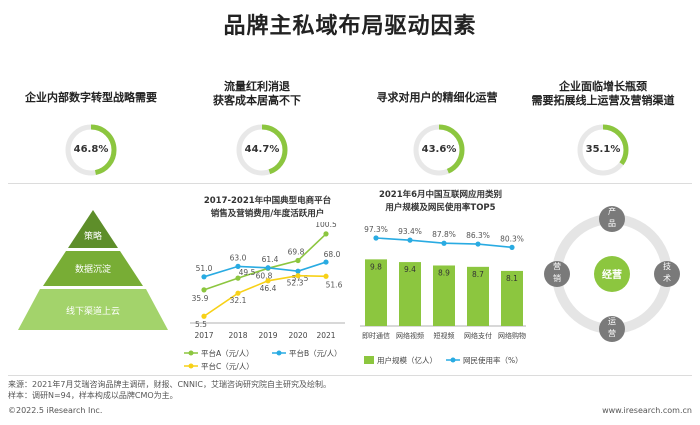 The image size is (700, 425). I want to click on x-tick-label: 即时通信, so click(376, 335).